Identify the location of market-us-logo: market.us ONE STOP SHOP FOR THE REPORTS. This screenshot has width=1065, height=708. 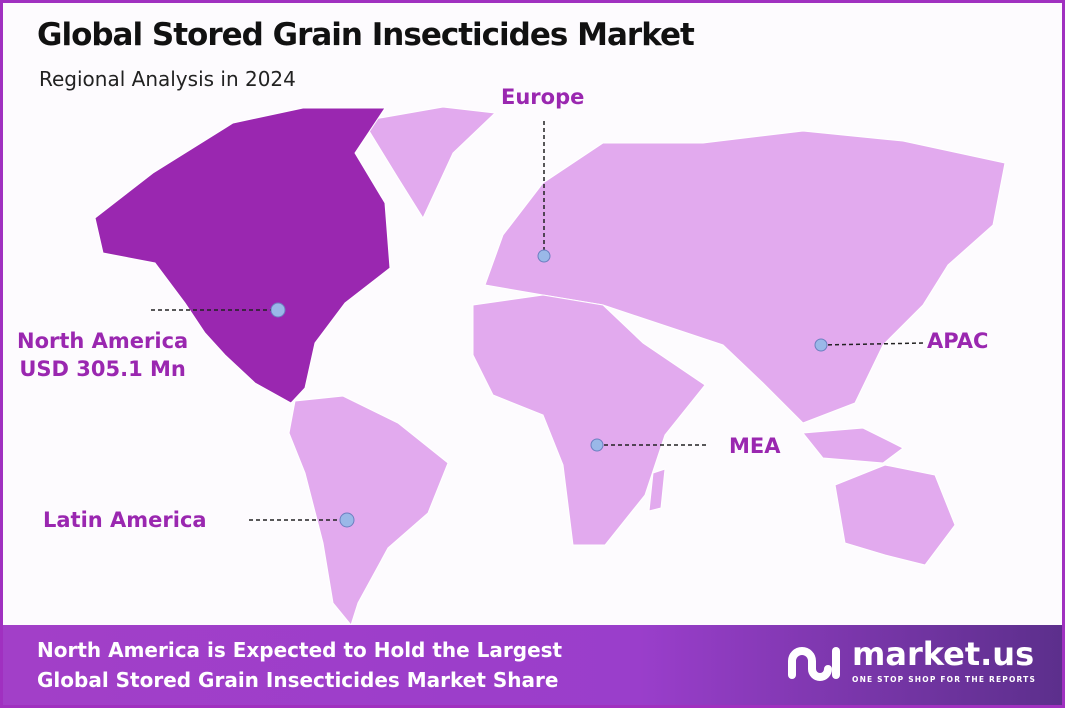
(908, 662).